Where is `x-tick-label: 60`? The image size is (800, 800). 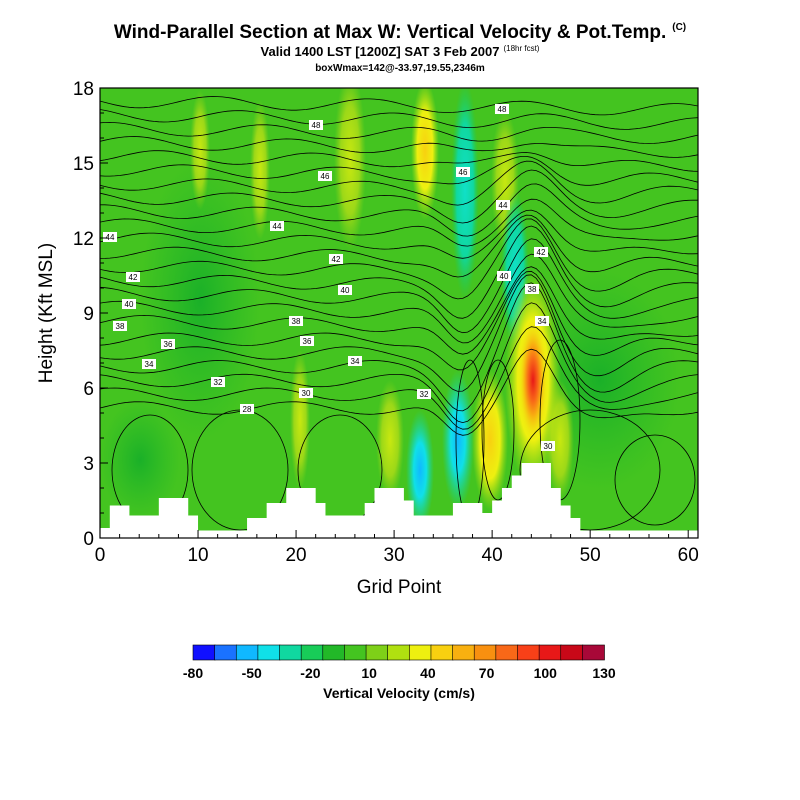 x-tick-label: 60 is located at coordinates (688, 555).